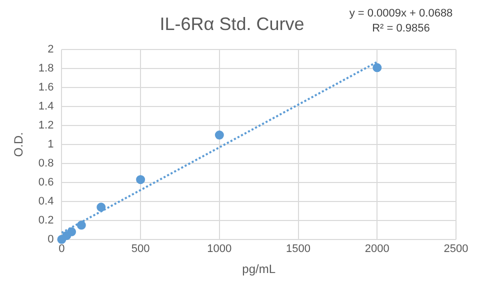 The width and height of the screenshot is (478, 289). What do you see at coordinates (46, 182) in the screenshot?
I see `y-tick-label: 0.6` at bounding box center [46, 182].